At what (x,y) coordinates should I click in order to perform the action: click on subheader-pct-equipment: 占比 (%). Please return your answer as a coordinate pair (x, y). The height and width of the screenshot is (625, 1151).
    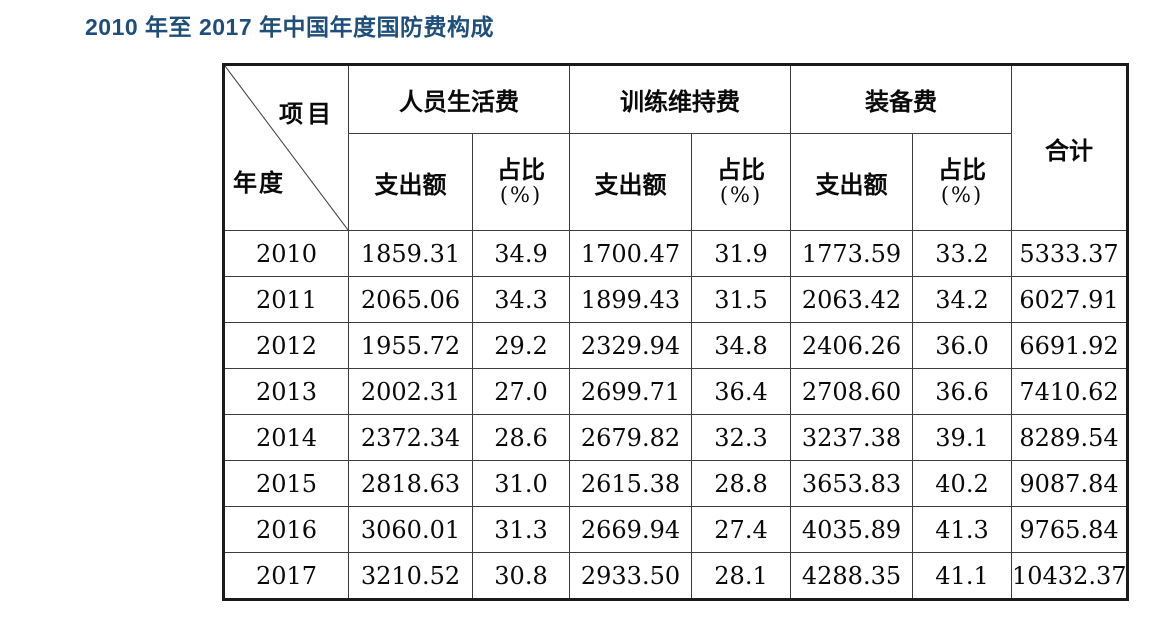
    Looking at the image, I should click on (962, 182).